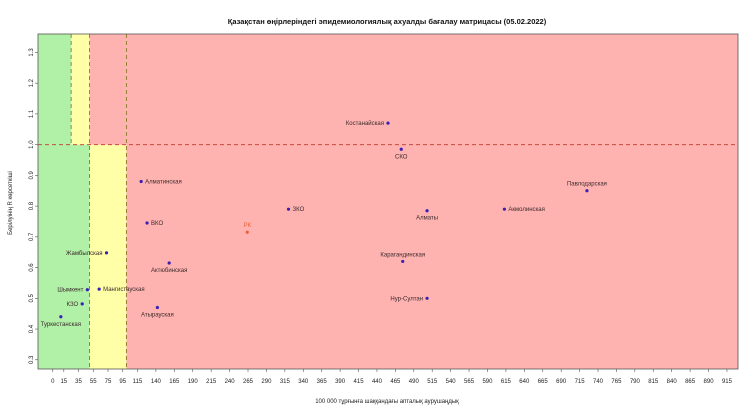 The width and height of the screenshot is (750, 418). I want to click on x-tick-label: 240, so click(230, 382).